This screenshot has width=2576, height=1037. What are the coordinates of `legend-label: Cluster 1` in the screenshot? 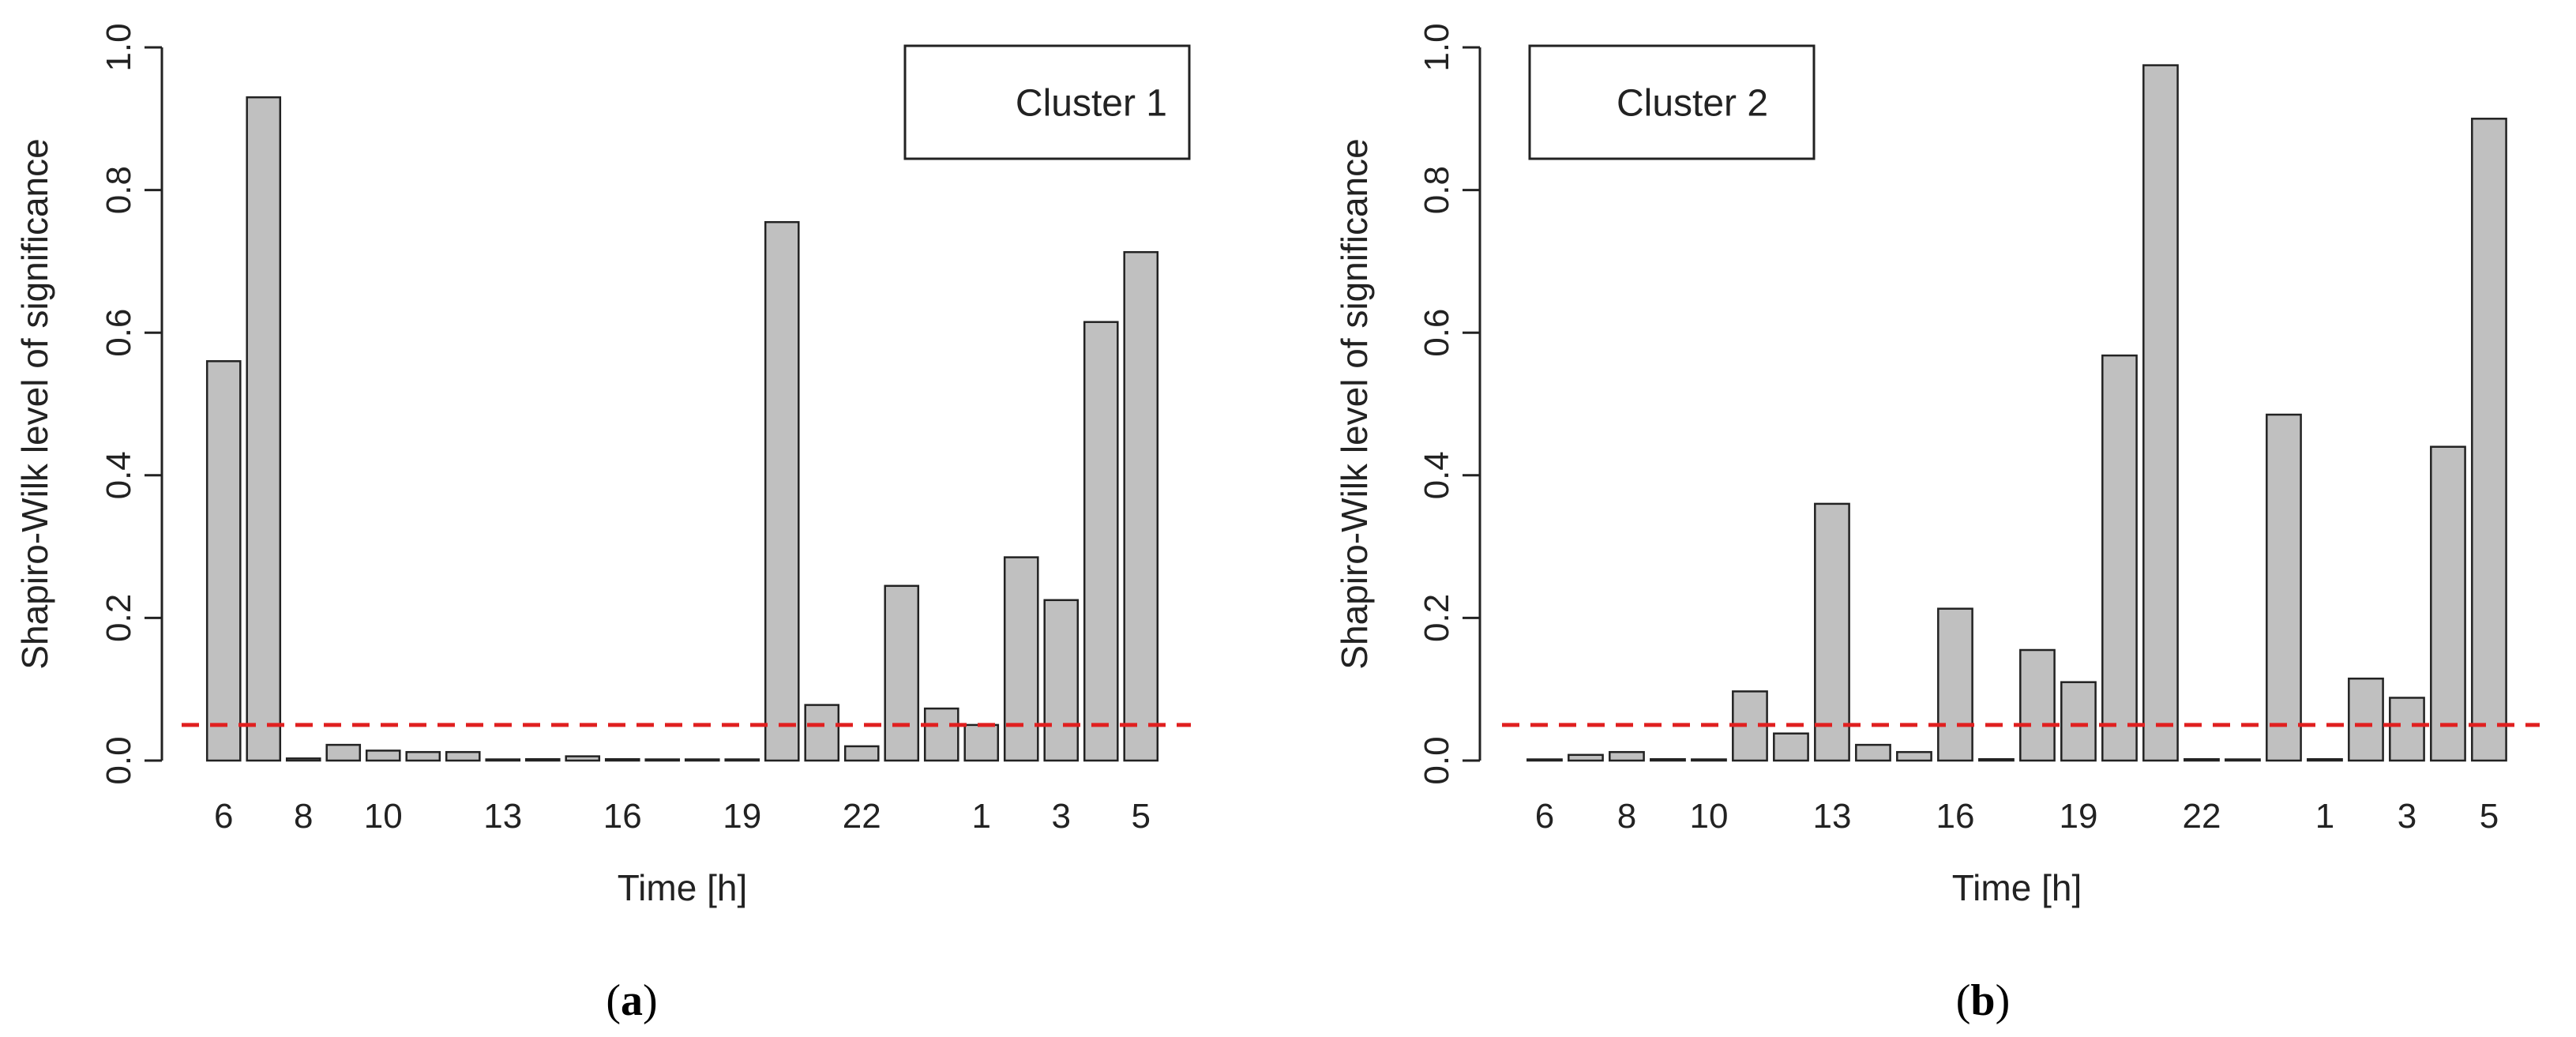 It's located at (1091, 104).